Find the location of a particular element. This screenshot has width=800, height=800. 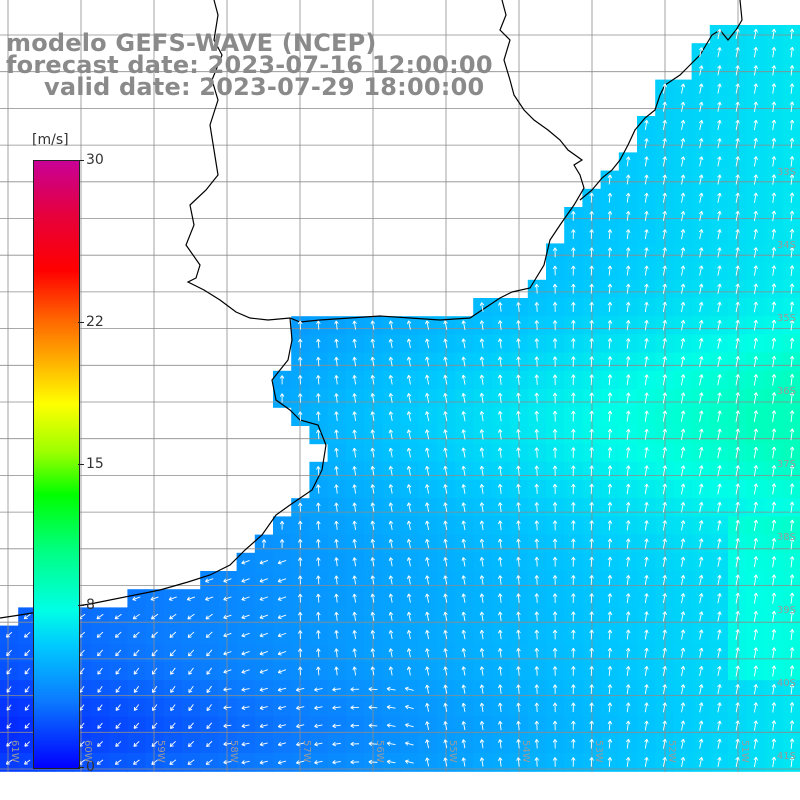

longitude-label: 54W is located at coordinates (525, 751).